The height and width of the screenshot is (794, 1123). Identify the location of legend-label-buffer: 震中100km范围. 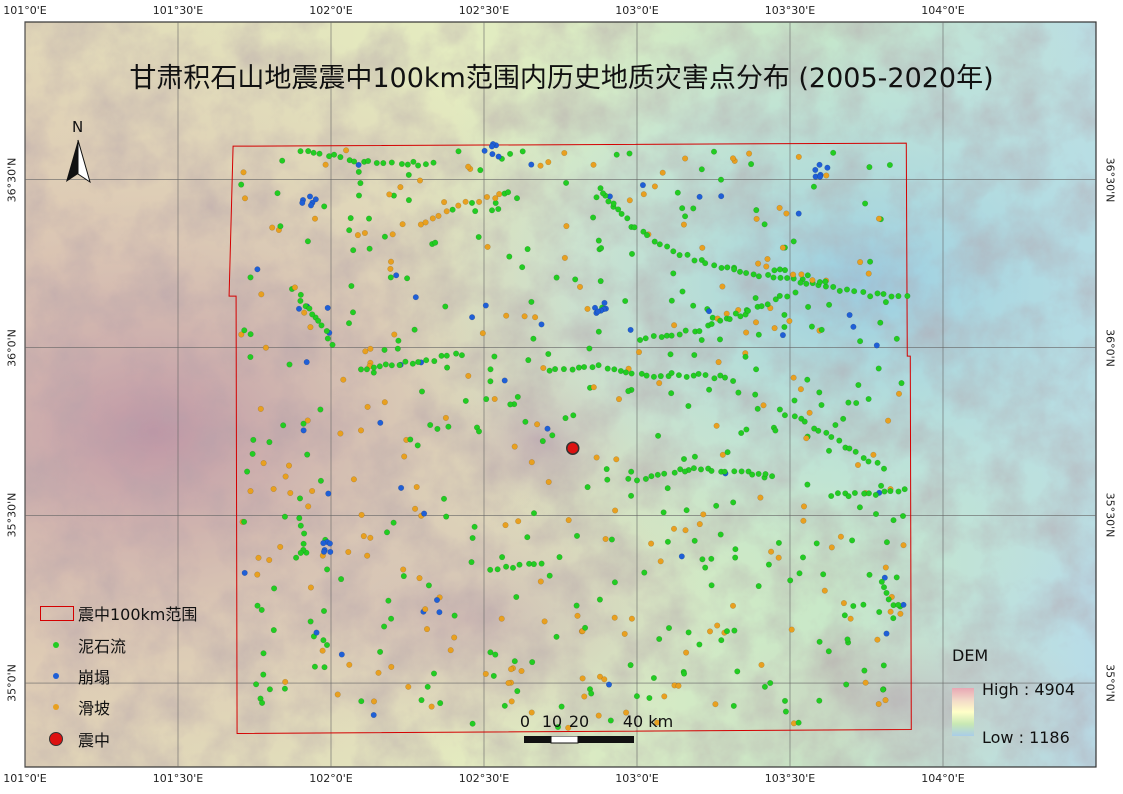
(138, 614).